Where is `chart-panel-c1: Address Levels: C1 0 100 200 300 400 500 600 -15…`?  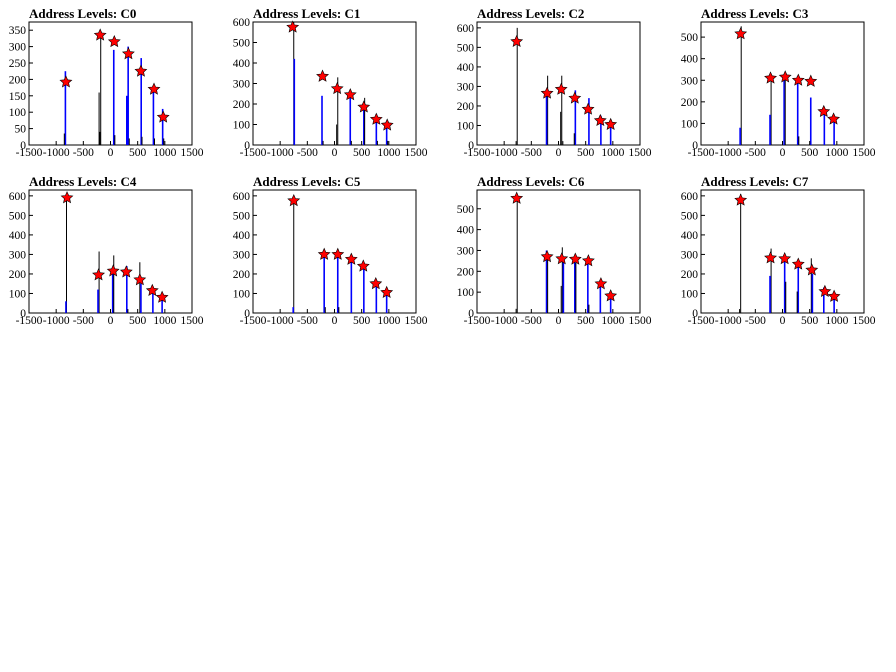 chart-panel-c1: Address Levels: C1 0 100 200 300 400 500 600 -15… is located at coordinates (330, 82).